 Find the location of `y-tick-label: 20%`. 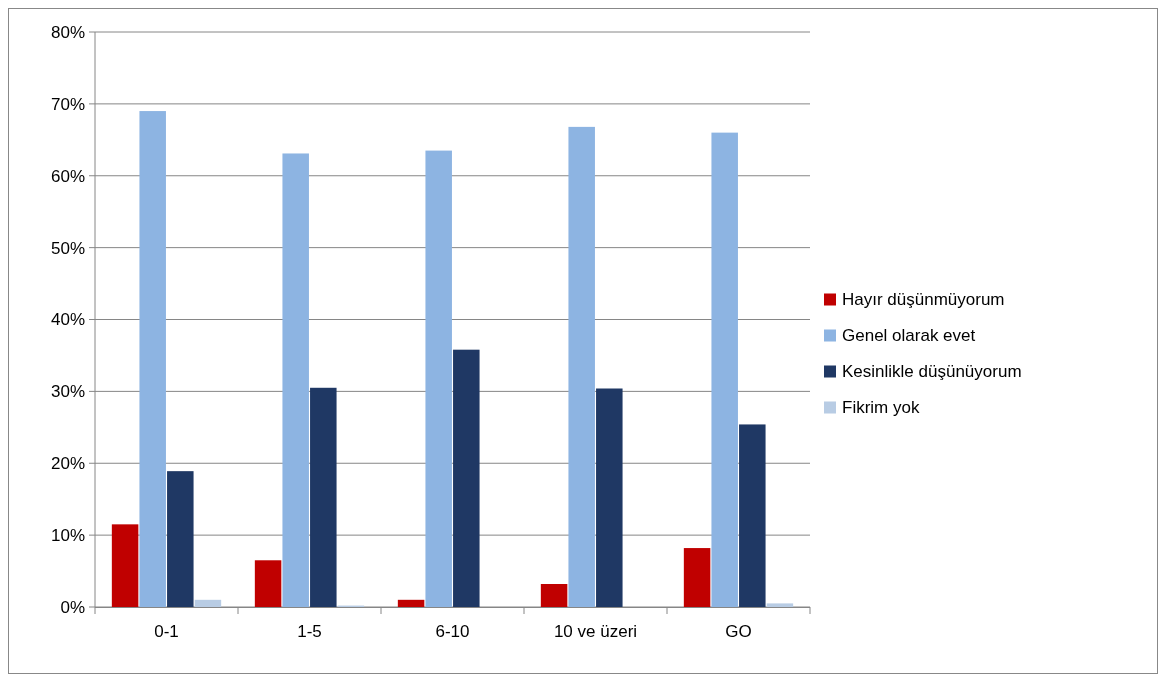

y-tick-label: 20% is located at coordinates (67, 464).